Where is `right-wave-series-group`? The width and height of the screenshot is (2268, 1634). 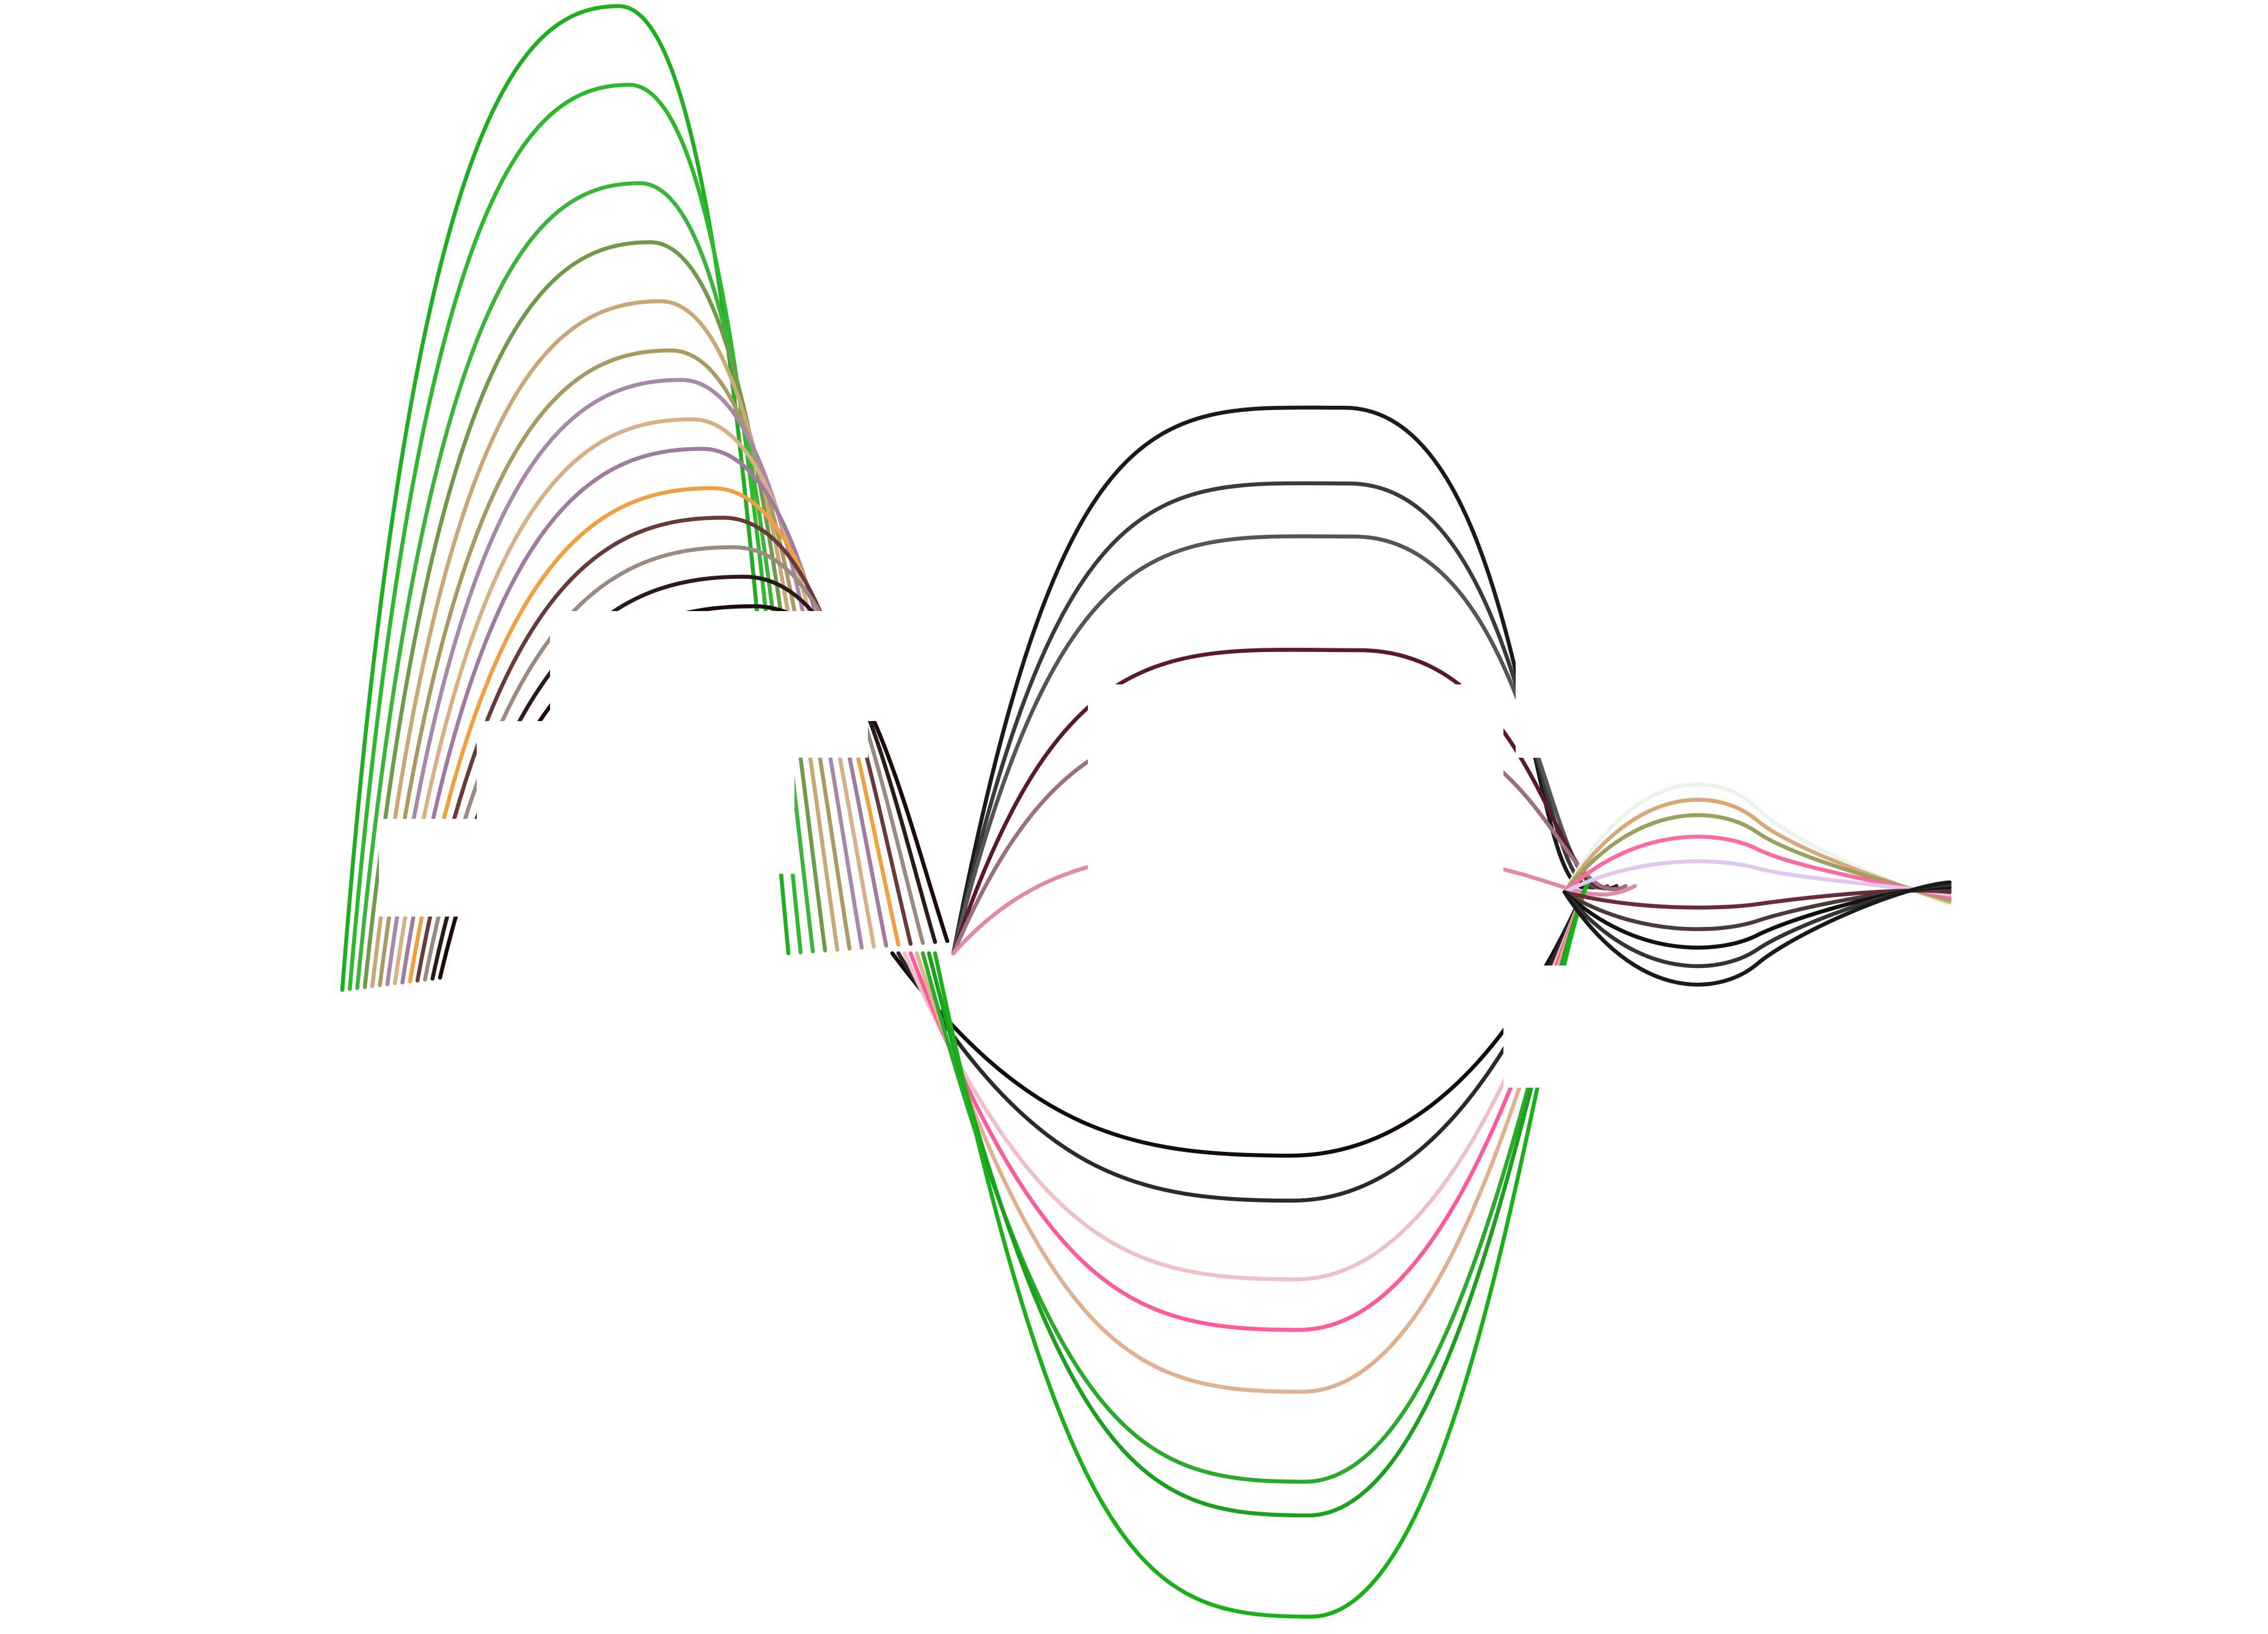
right-wave-series-group is located at coordinates (1757, 884).